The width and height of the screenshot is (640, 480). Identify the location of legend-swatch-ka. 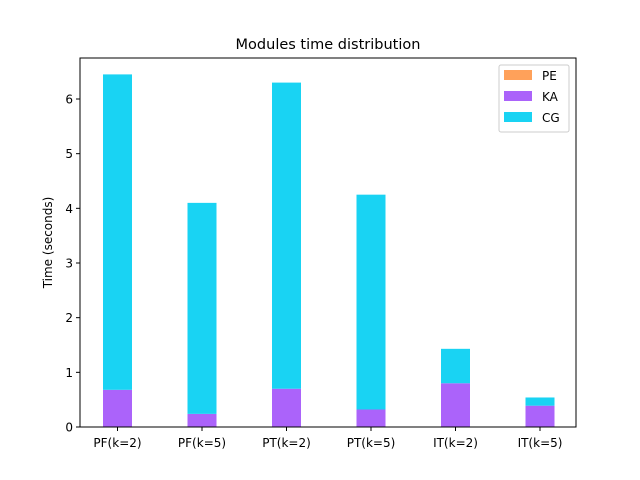
(518, 96).